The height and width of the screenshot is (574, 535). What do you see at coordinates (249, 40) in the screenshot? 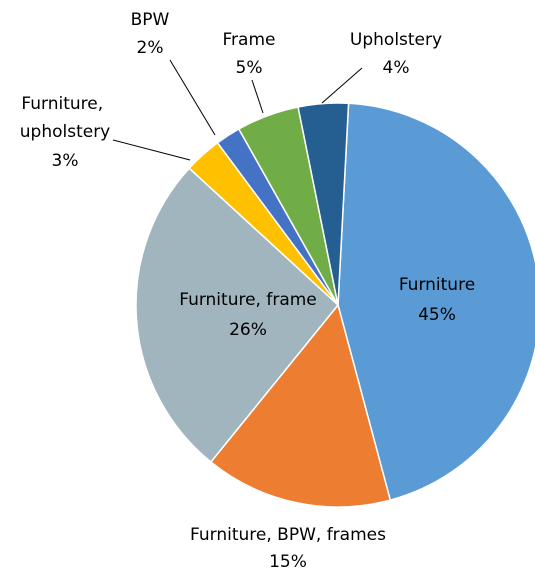
I see `category-label: Frame` at bounding box center [249, 40].